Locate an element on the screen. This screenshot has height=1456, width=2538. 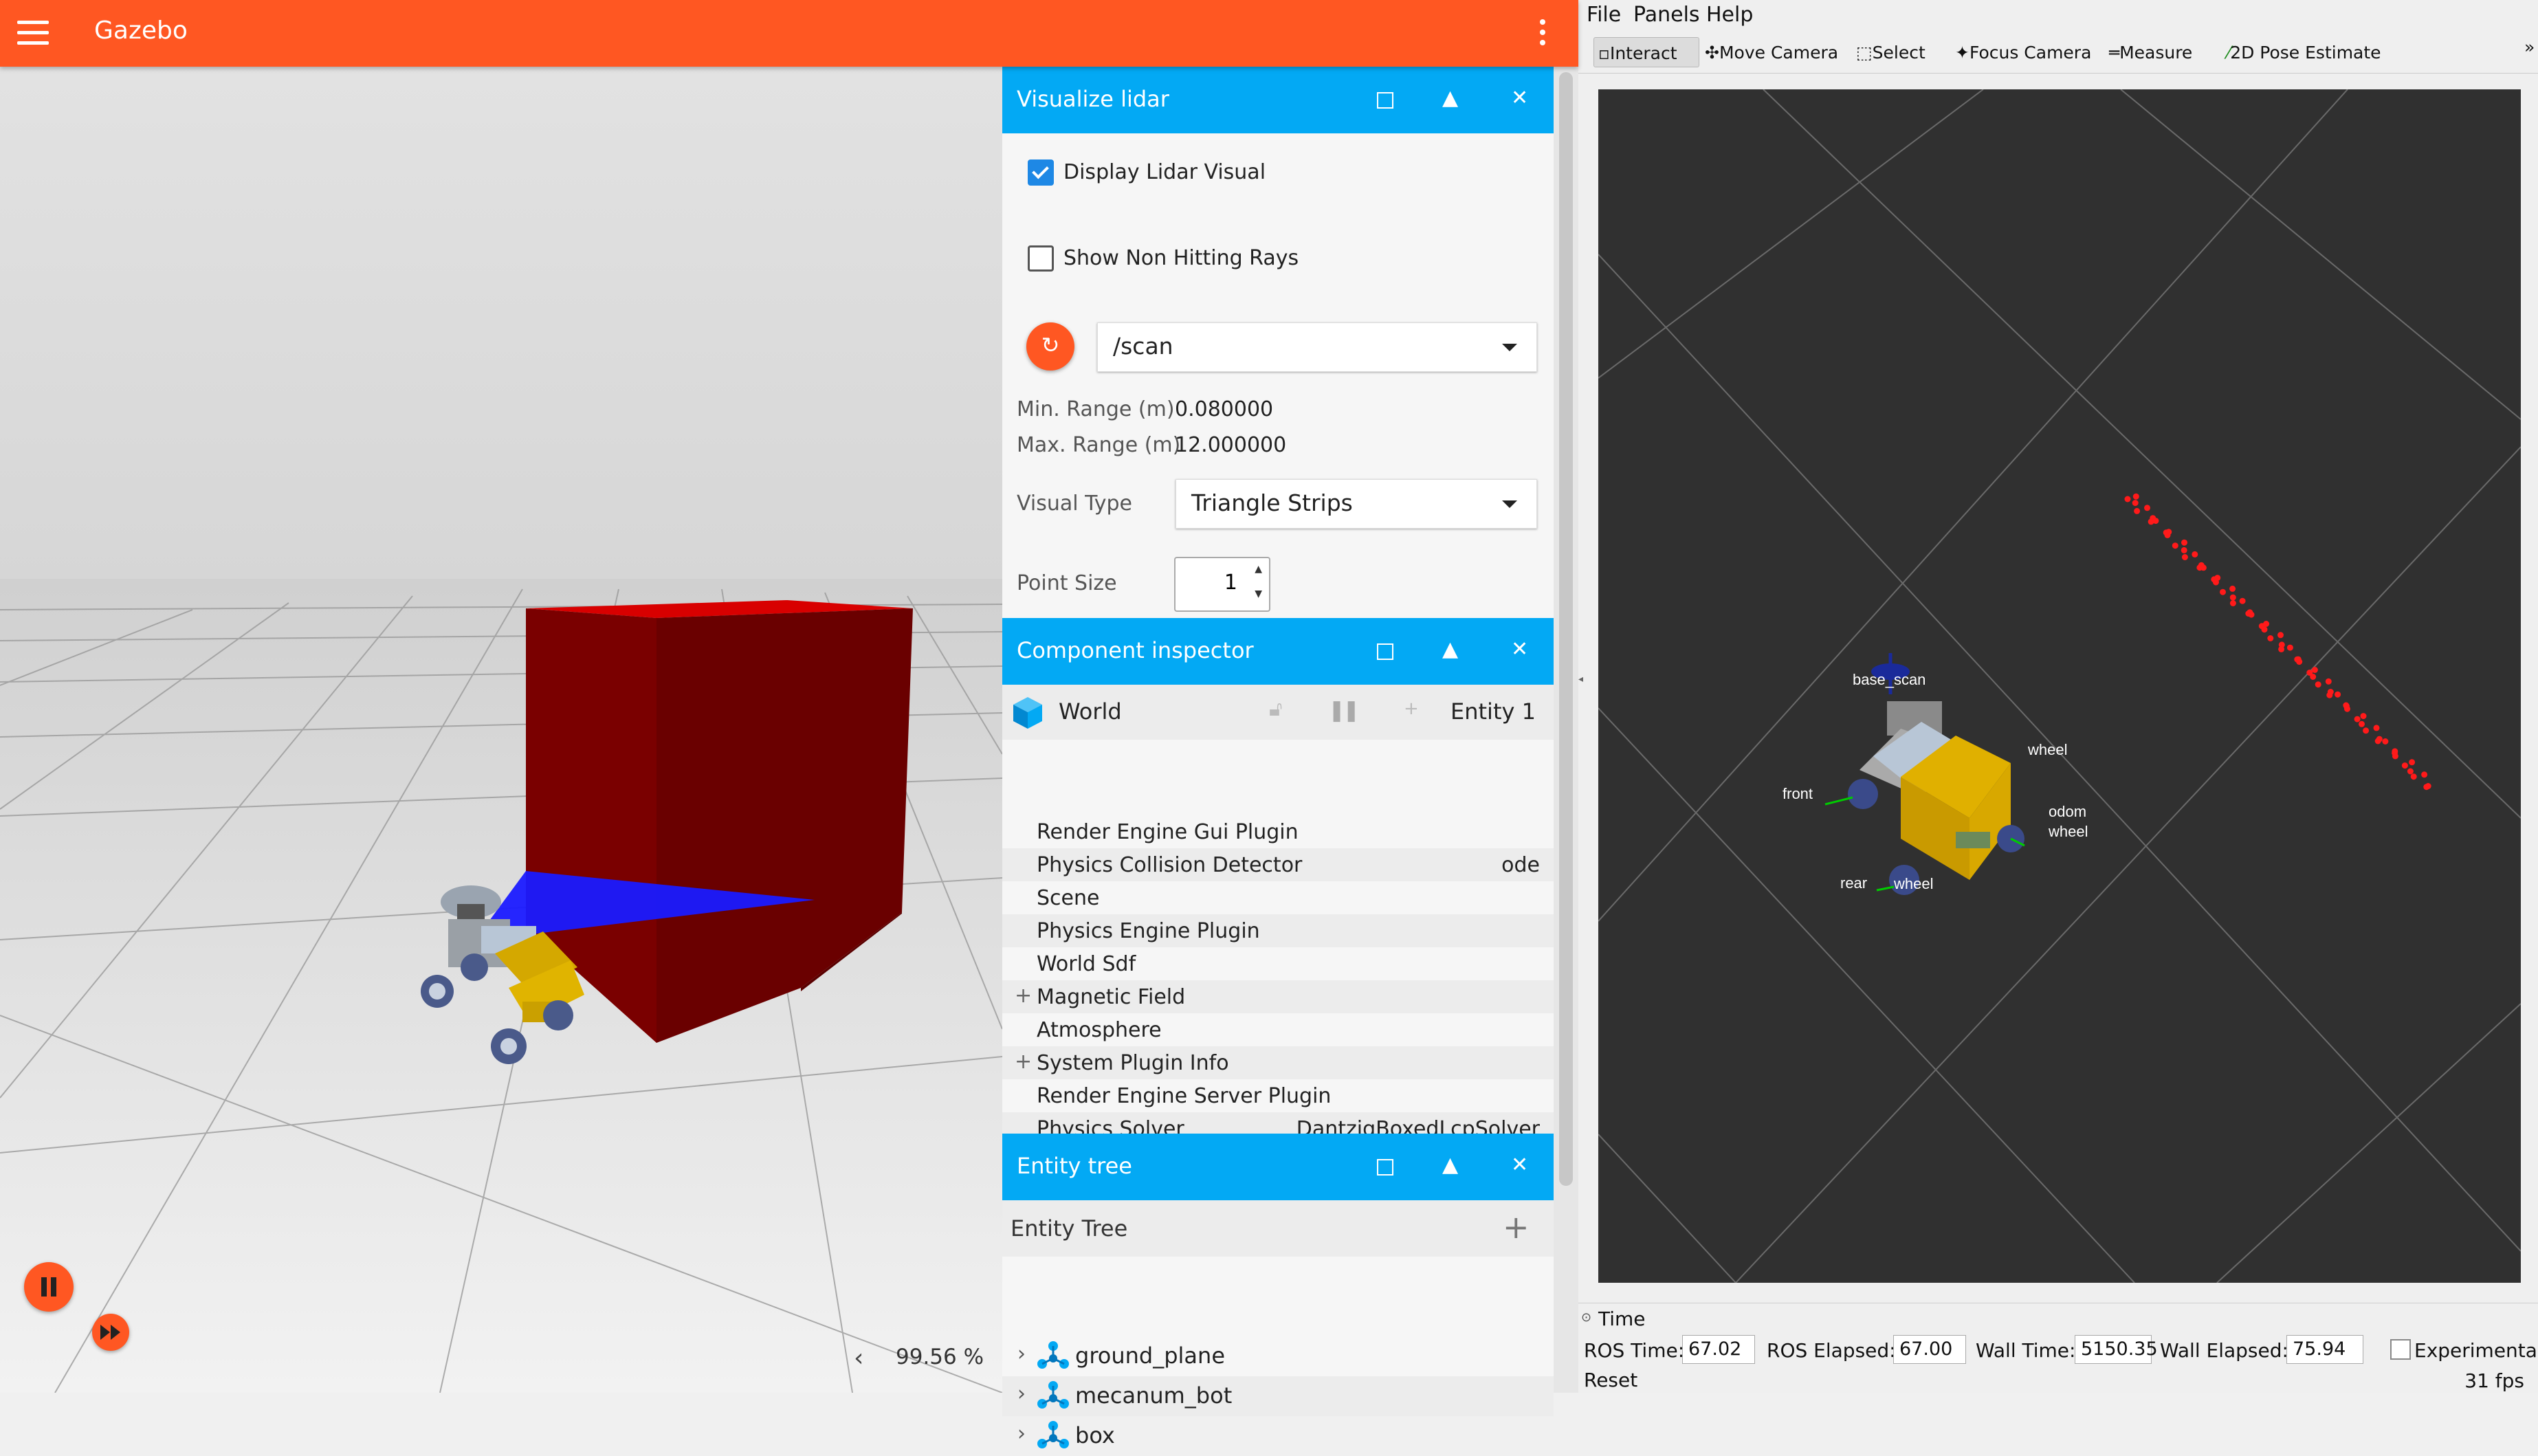
wall-time-field: 5150.35 is located at coordinates (2117, 1349).